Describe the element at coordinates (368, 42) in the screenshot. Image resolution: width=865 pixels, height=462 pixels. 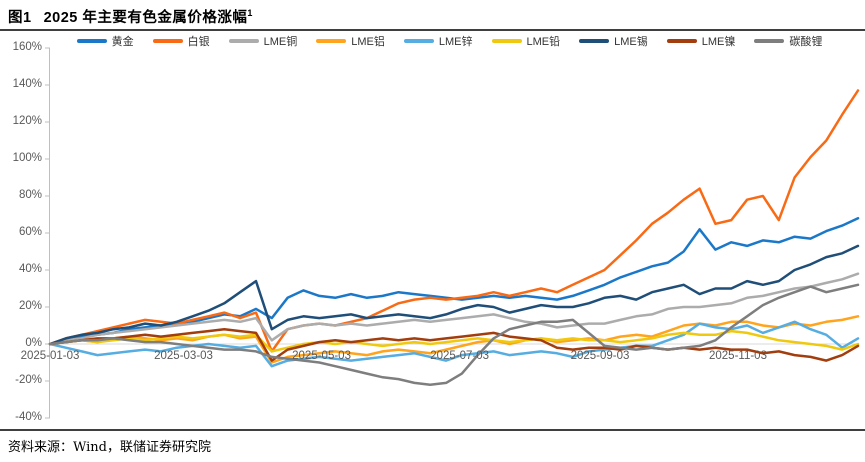
I see `legend-label: LME铝` at that location.